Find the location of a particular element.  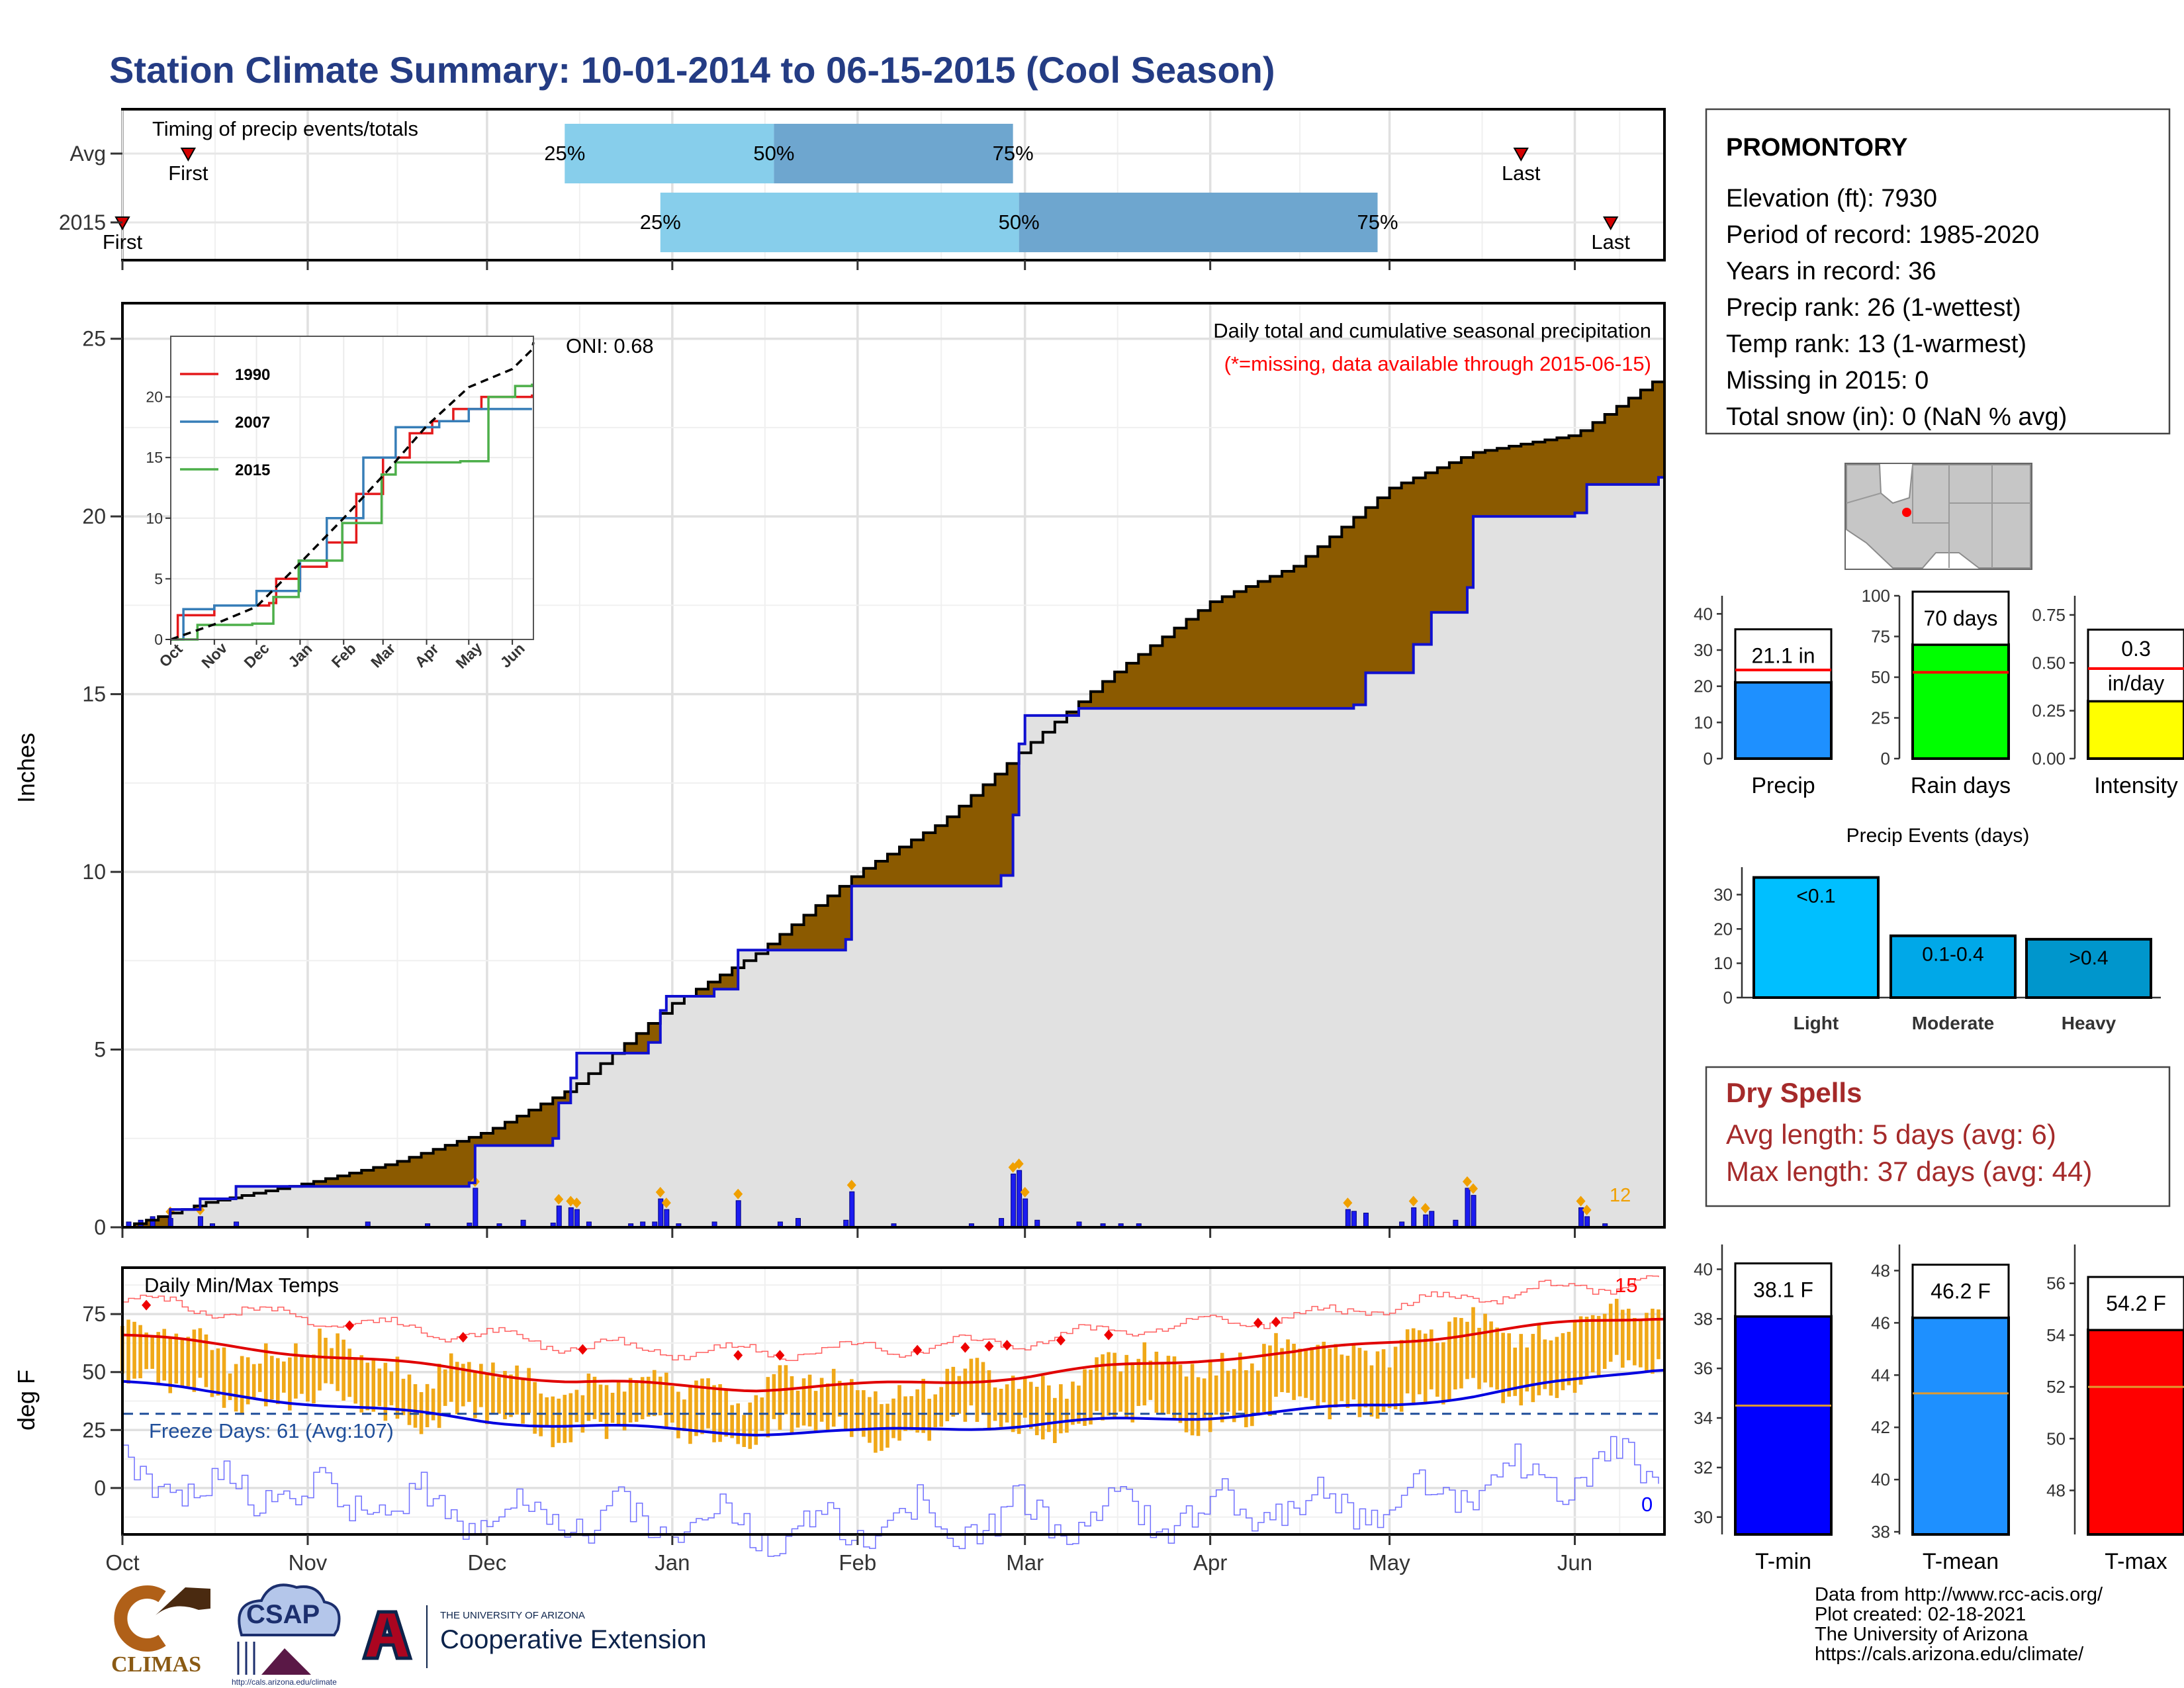

freeze-days-label: Freeze Days: 61 (Avg:107) is located at coordinates (271, 1430).